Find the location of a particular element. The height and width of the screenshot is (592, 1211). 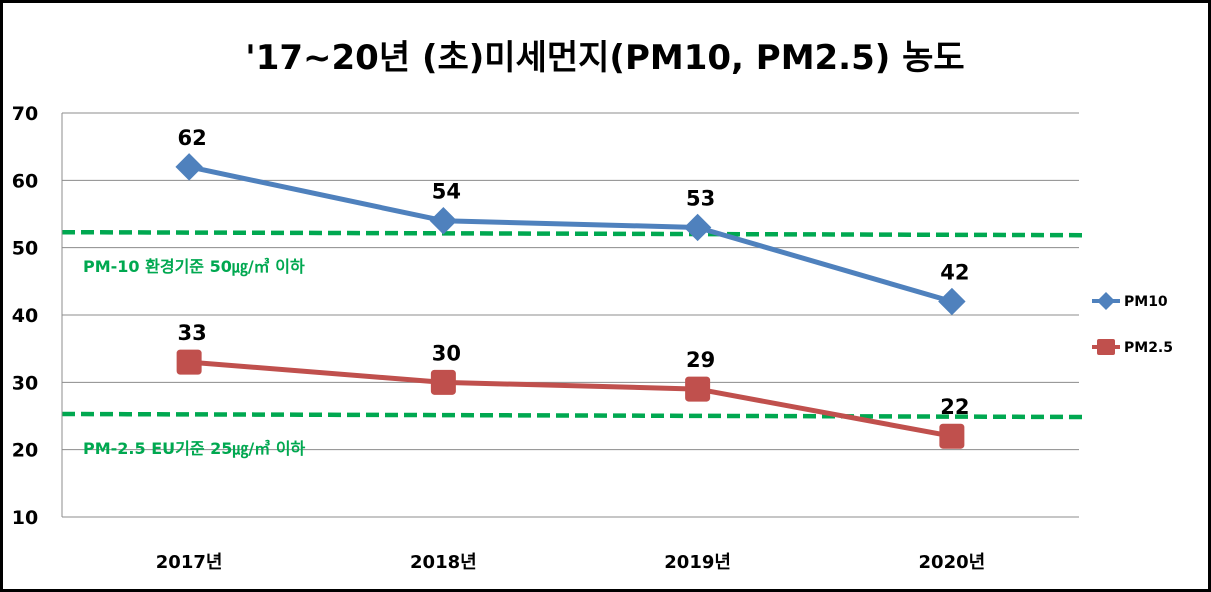

data-label-1-0: 33 is located at coordinates (192, 333).